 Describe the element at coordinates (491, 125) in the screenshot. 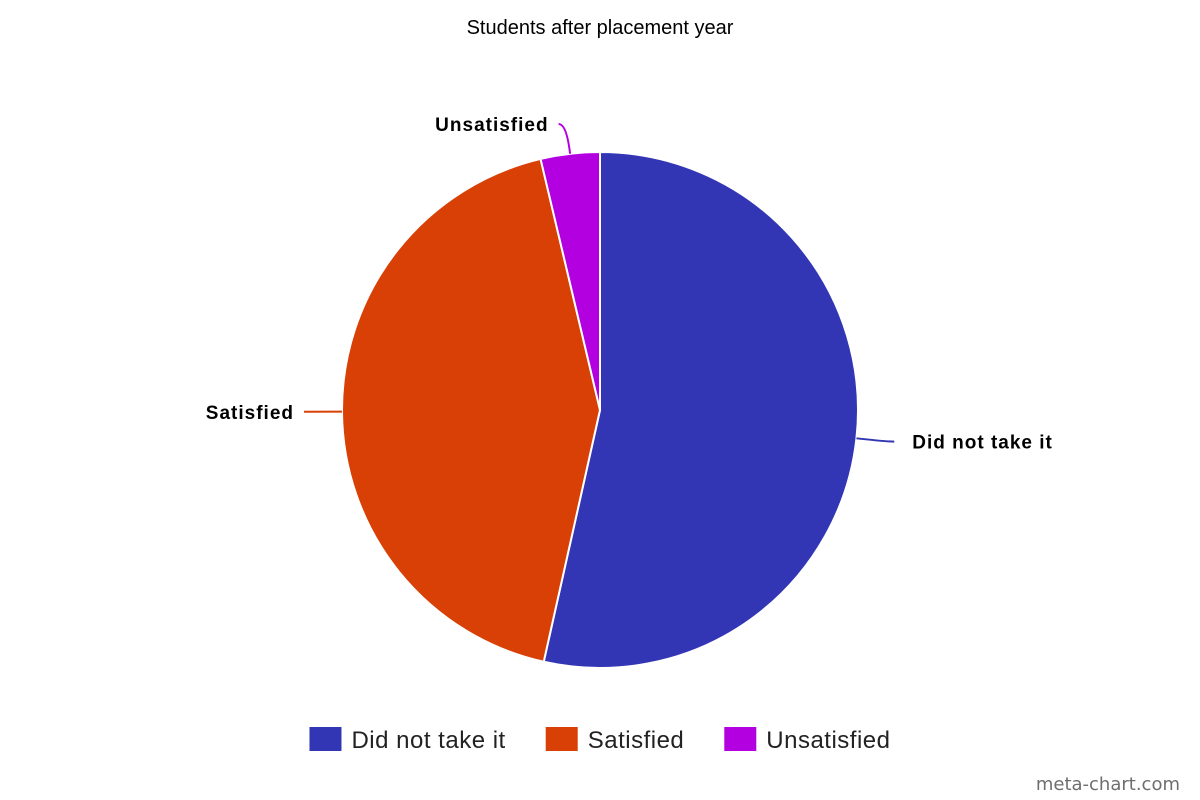

I see `slice-label-unsatisfied: Unsatisfied` at that location.